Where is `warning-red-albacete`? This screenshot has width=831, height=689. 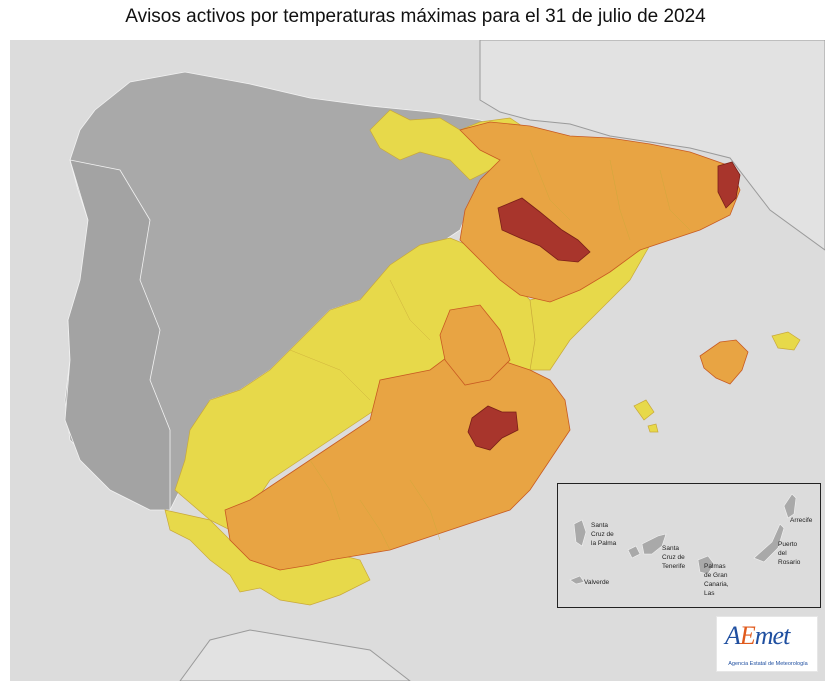 warning-red-albacete is located at coordinates (493, 428).